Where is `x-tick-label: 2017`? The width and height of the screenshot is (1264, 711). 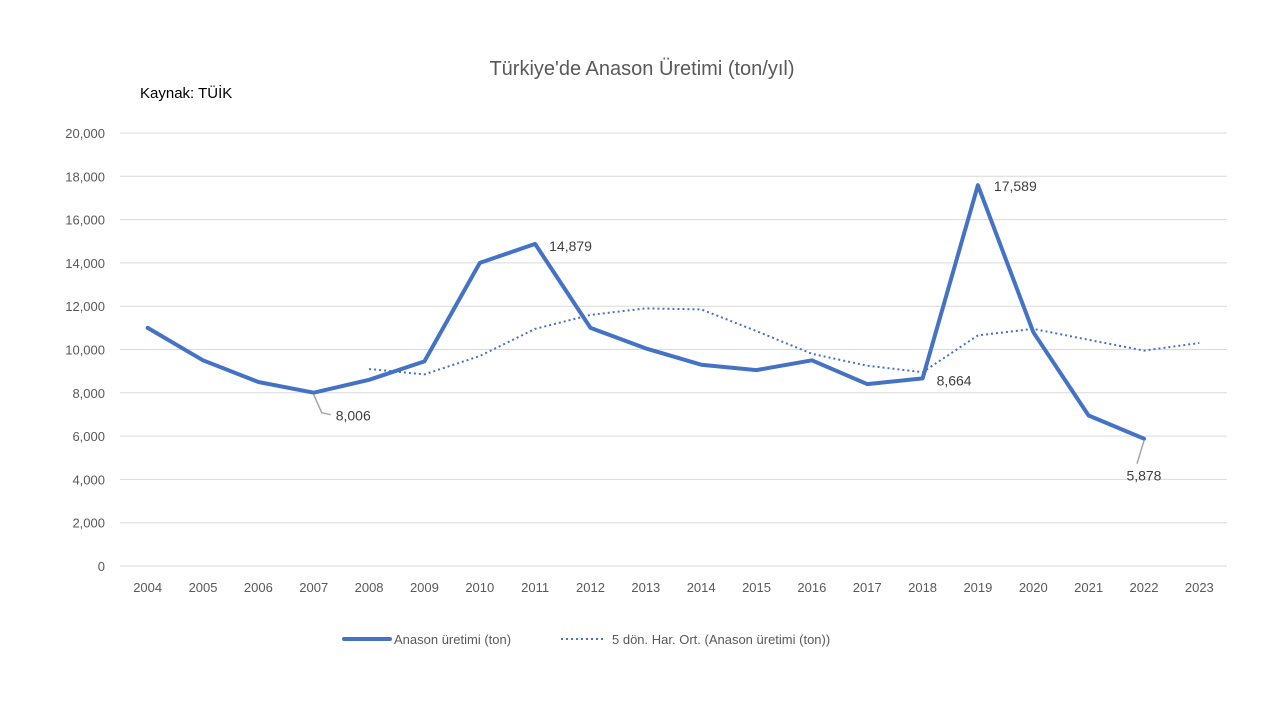
x-tick-label: 2017 is located at coordinates (867, 587).